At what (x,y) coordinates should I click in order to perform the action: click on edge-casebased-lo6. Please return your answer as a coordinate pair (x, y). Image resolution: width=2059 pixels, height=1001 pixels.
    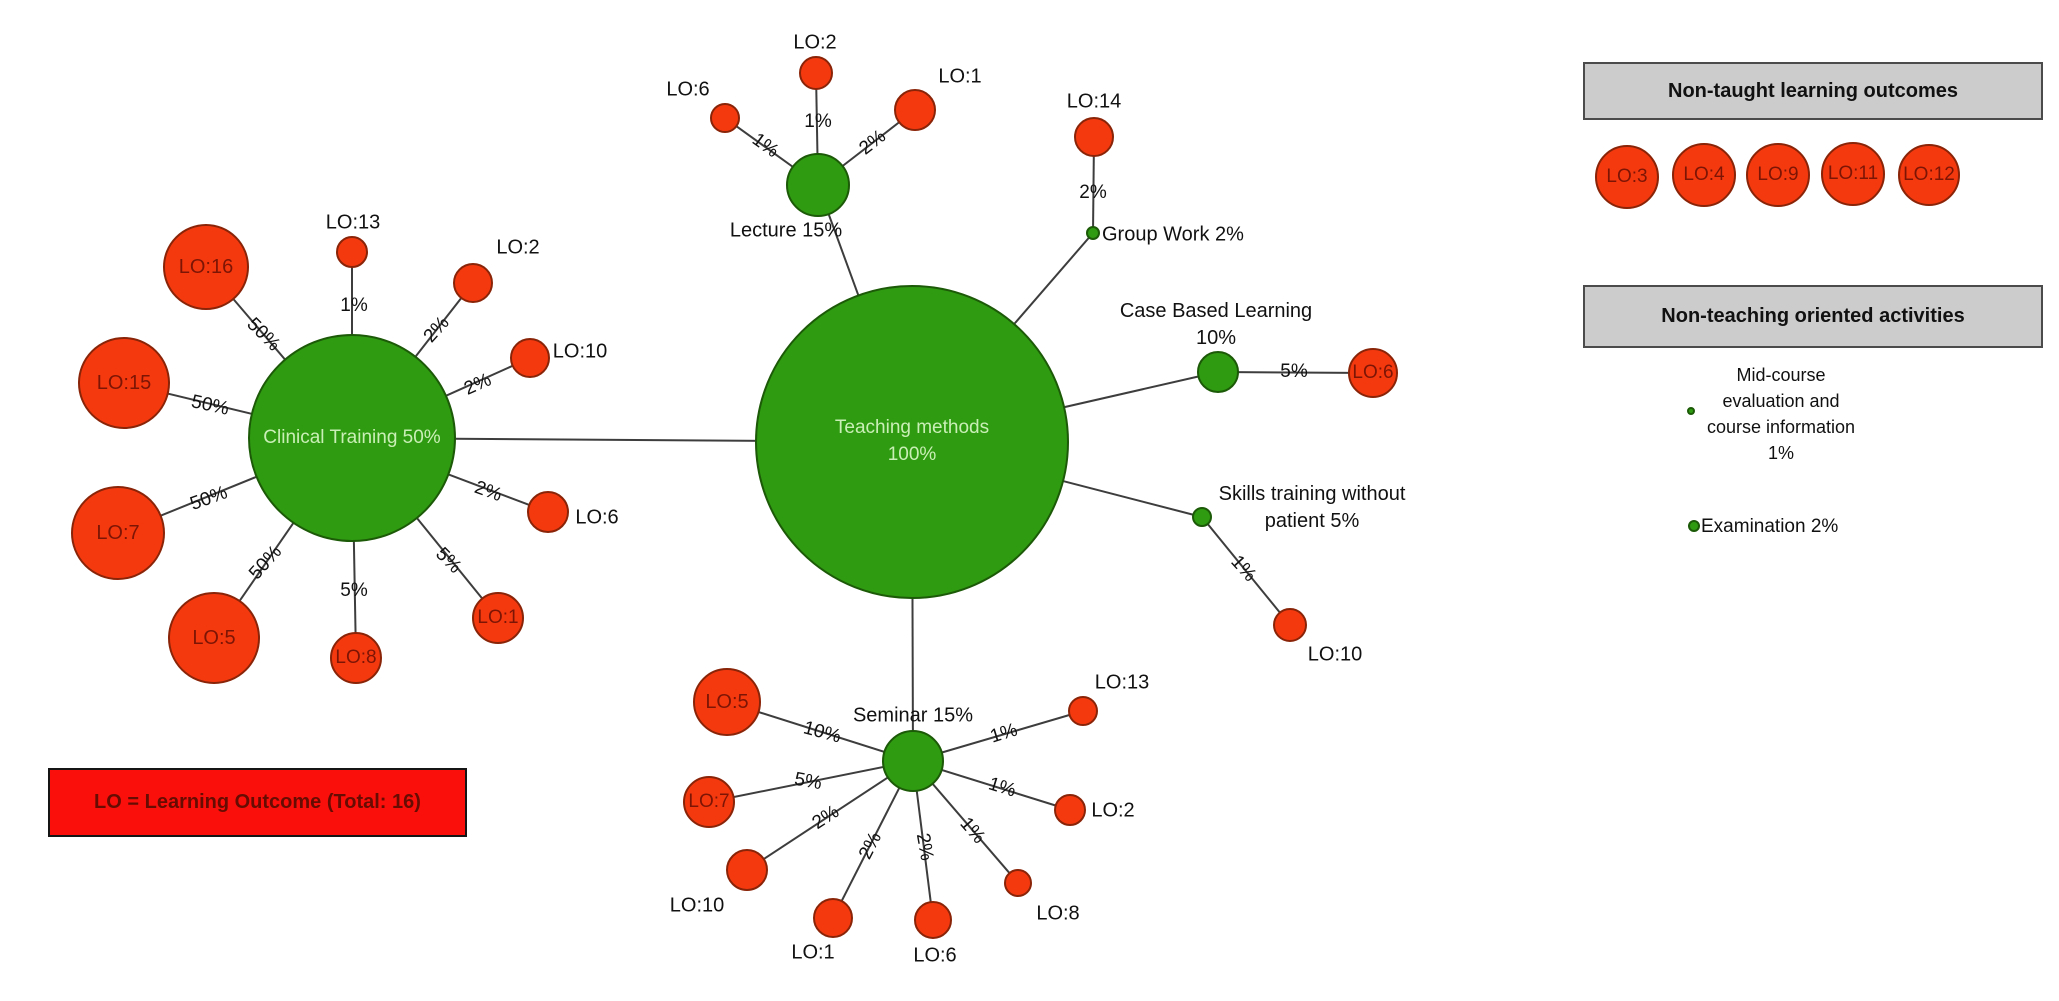
    Looking at the image, I should click on (1295, 372).